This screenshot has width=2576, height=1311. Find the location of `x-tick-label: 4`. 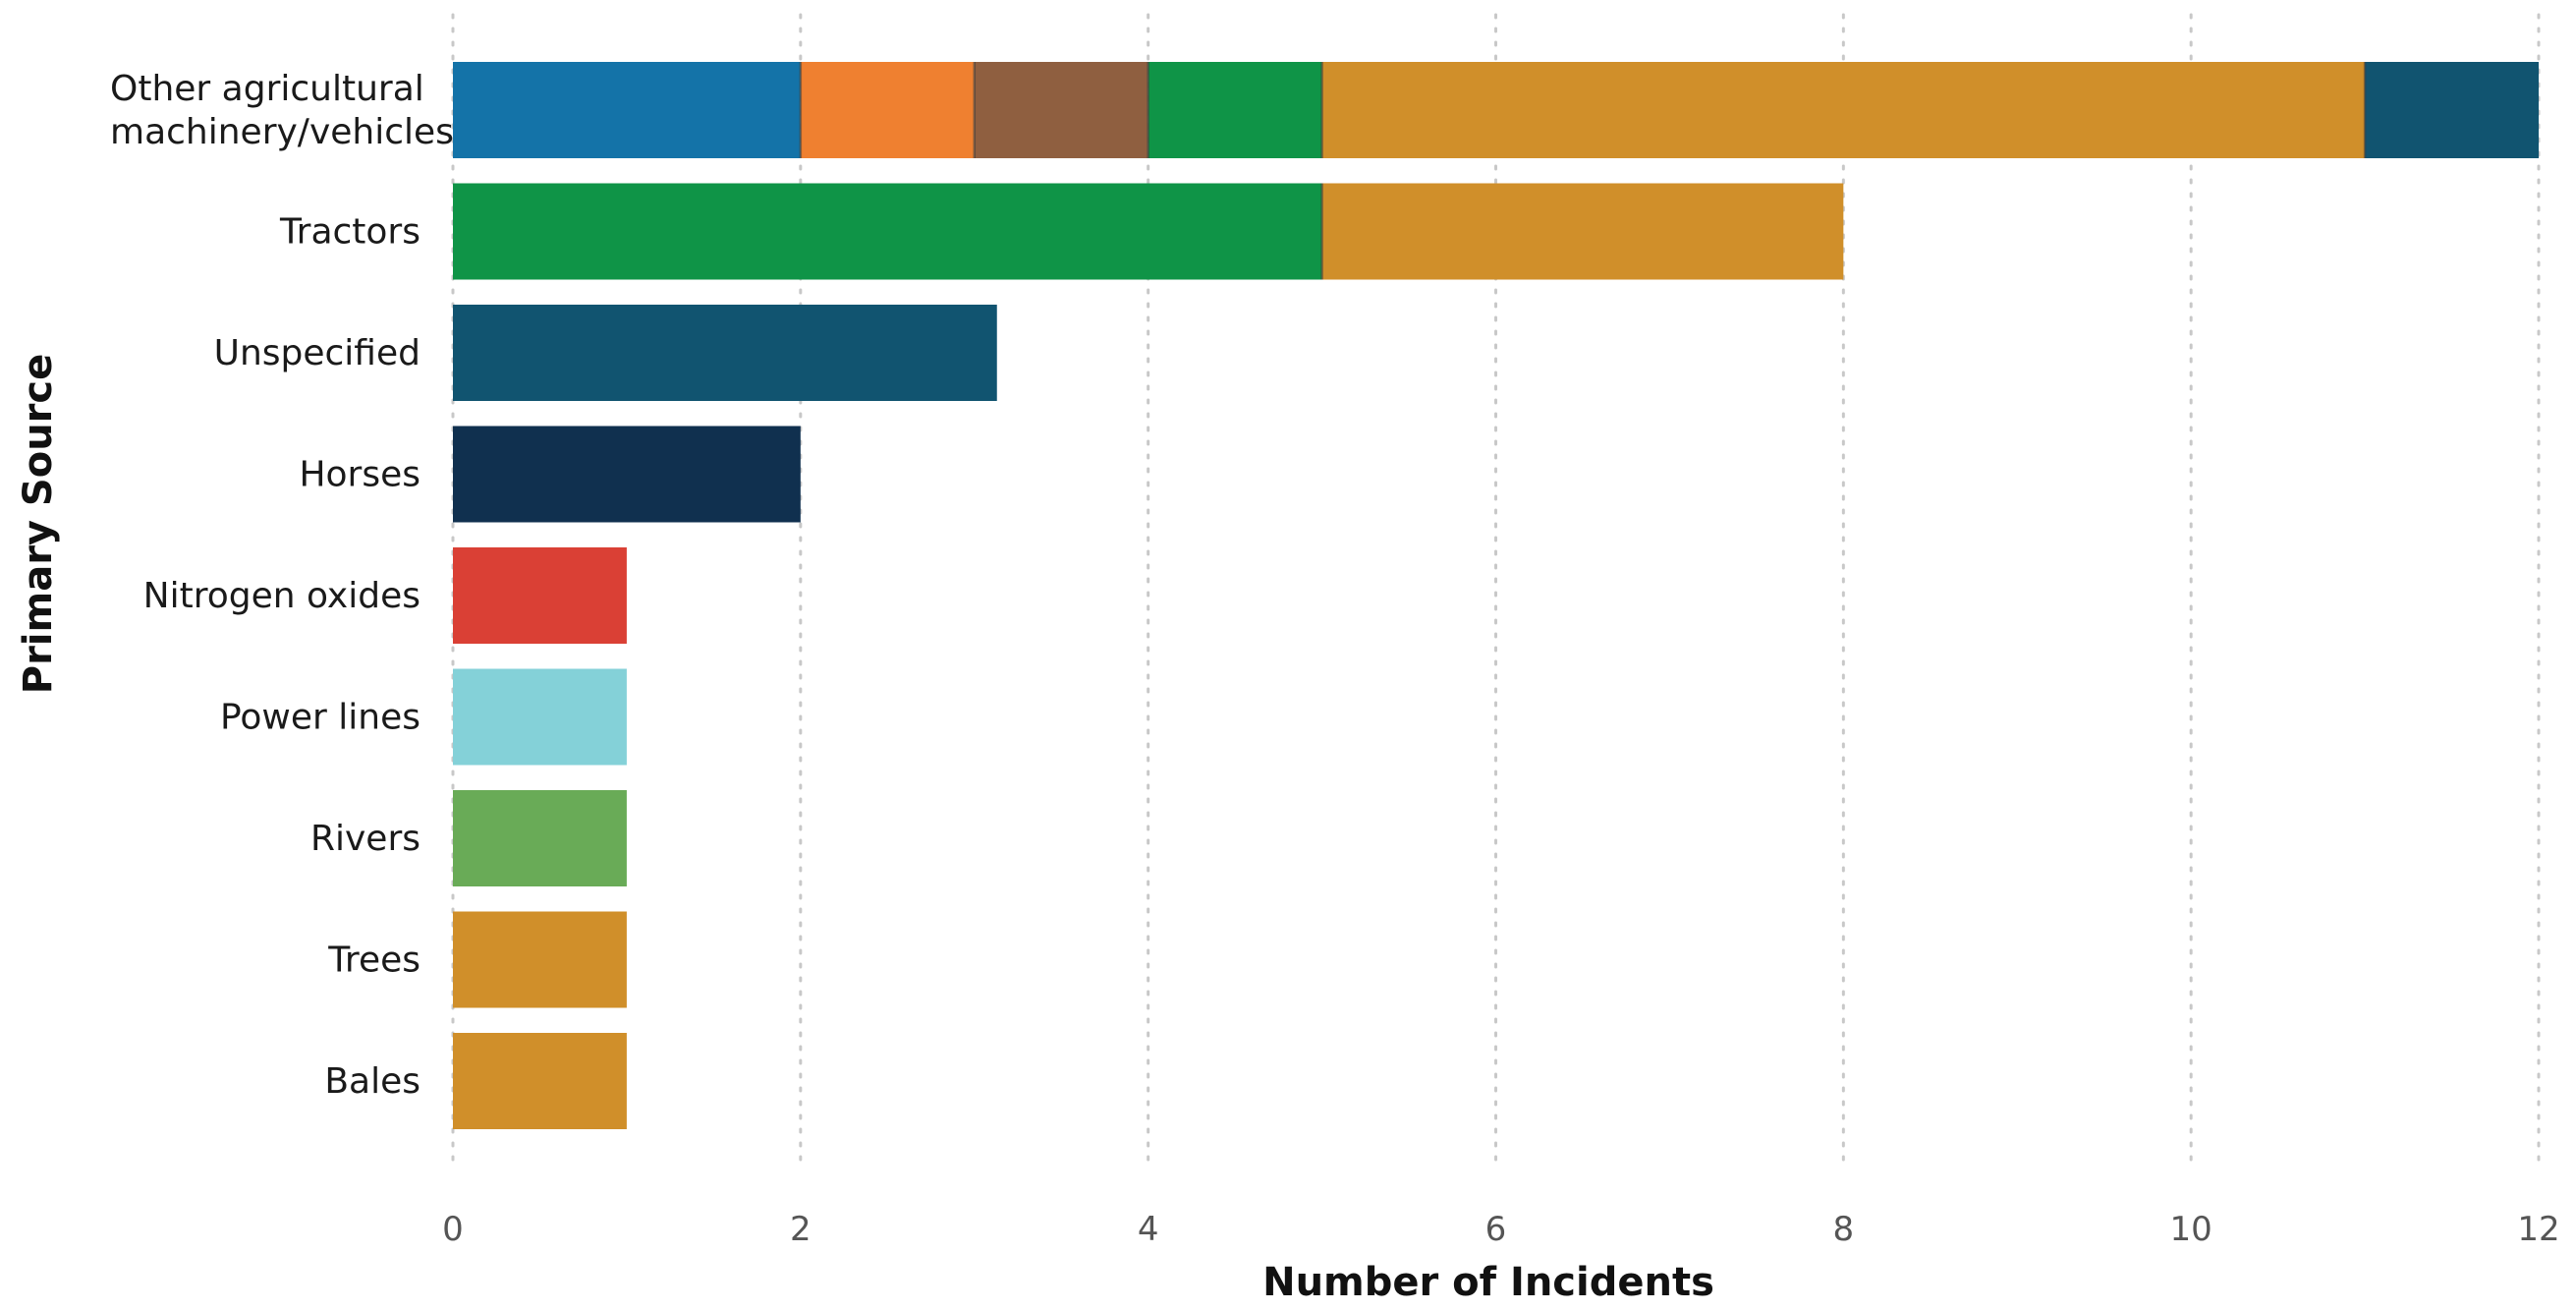

x-tick-label: 4 is located at coordinates (1148, 1229).